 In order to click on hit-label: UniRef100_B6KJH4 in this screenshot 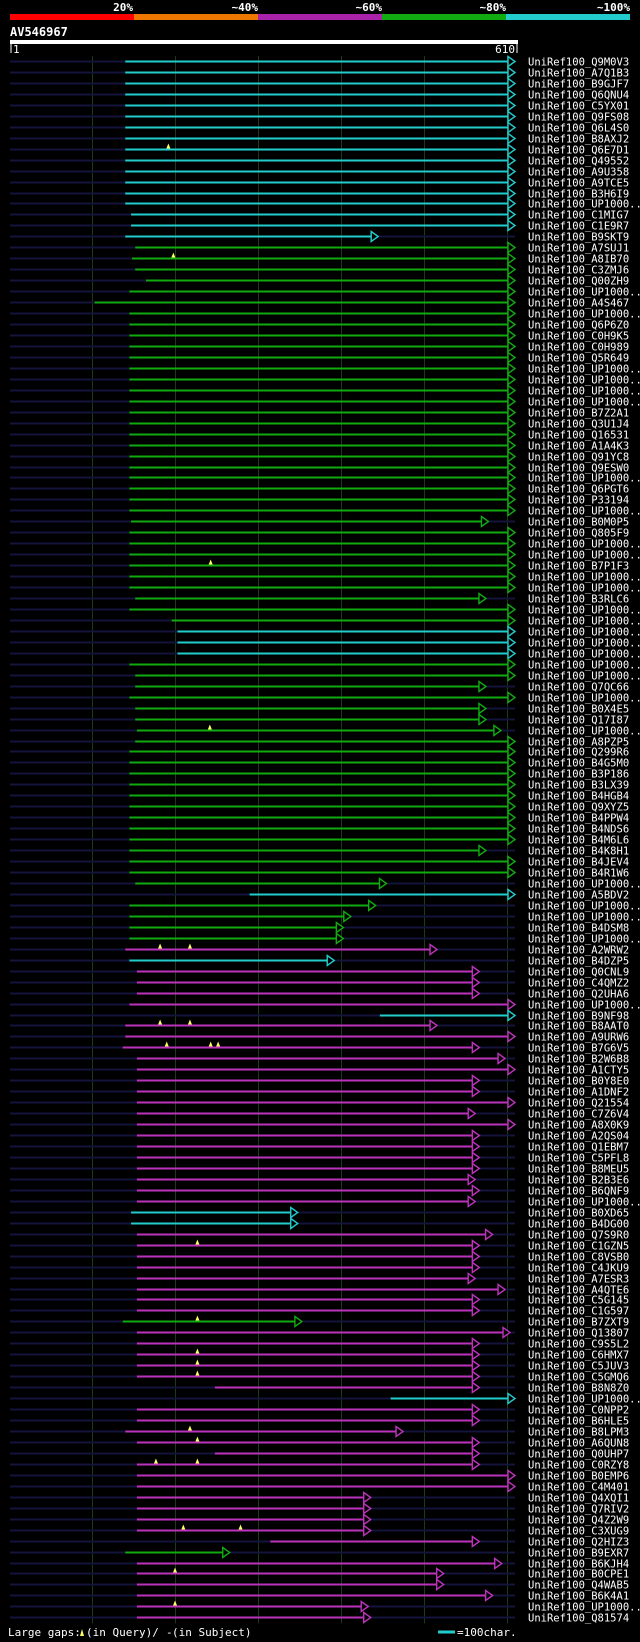, I will do `click(578, 1565)`.